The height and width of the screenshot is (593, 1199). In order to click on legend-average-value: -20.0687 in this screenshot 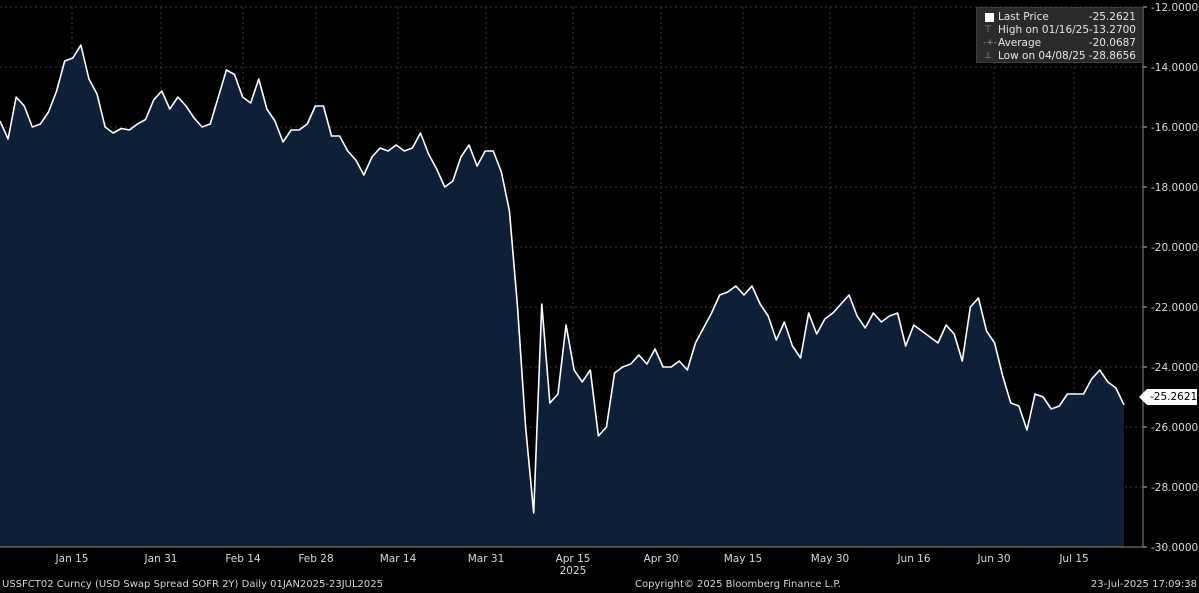, I will do `click(1112, 43)`.